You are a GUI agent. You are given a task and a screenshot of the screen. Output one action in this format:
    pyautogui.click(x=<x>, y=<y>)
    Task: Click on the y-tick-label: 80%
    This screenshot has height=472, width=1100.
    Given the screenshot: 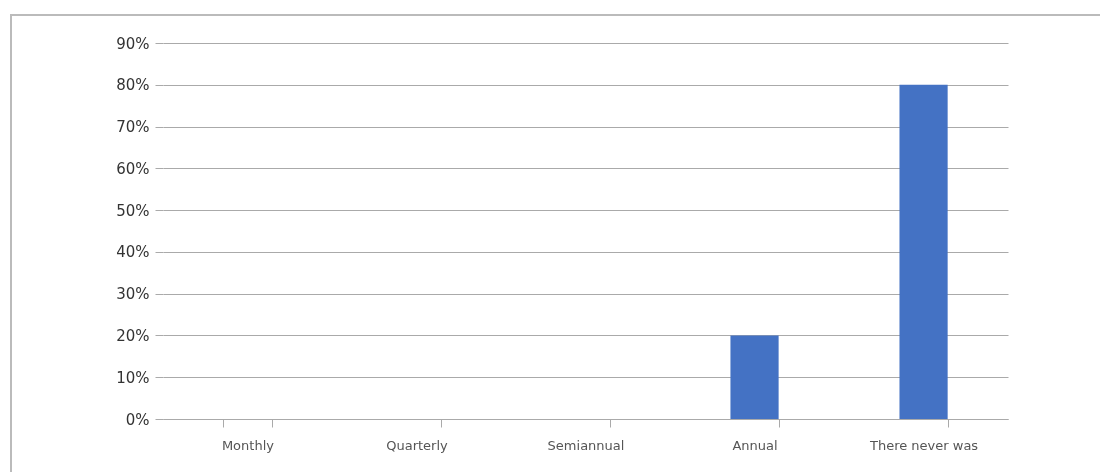 What is the action you would take?
    pyautogui.click(x=133, y=85)
    